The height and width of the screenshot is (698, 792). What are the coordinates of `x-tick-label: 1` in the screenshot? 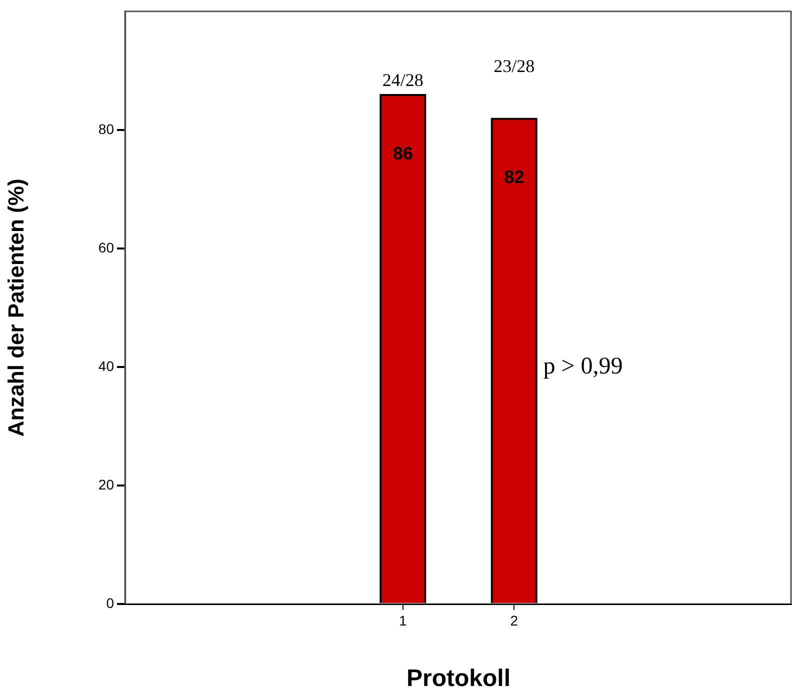 It's located at (403, 620).